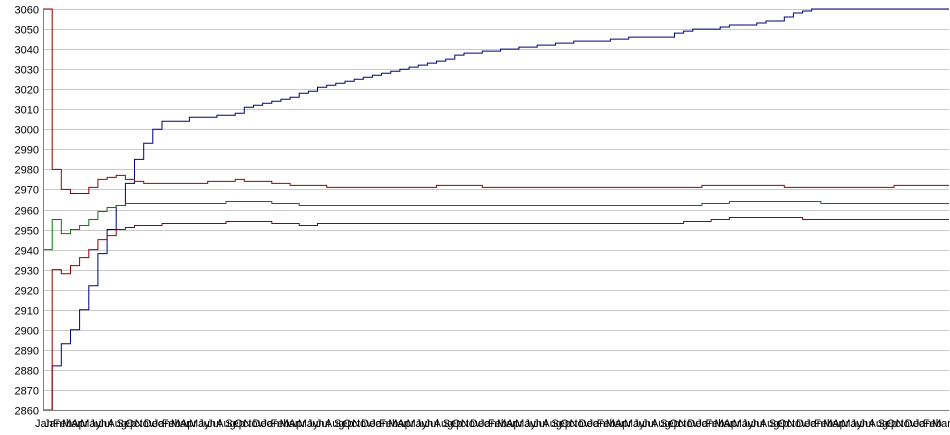 This screenshot has width=950, height=435. I want to click on y-tick-label: 2960, so click(27, 212).